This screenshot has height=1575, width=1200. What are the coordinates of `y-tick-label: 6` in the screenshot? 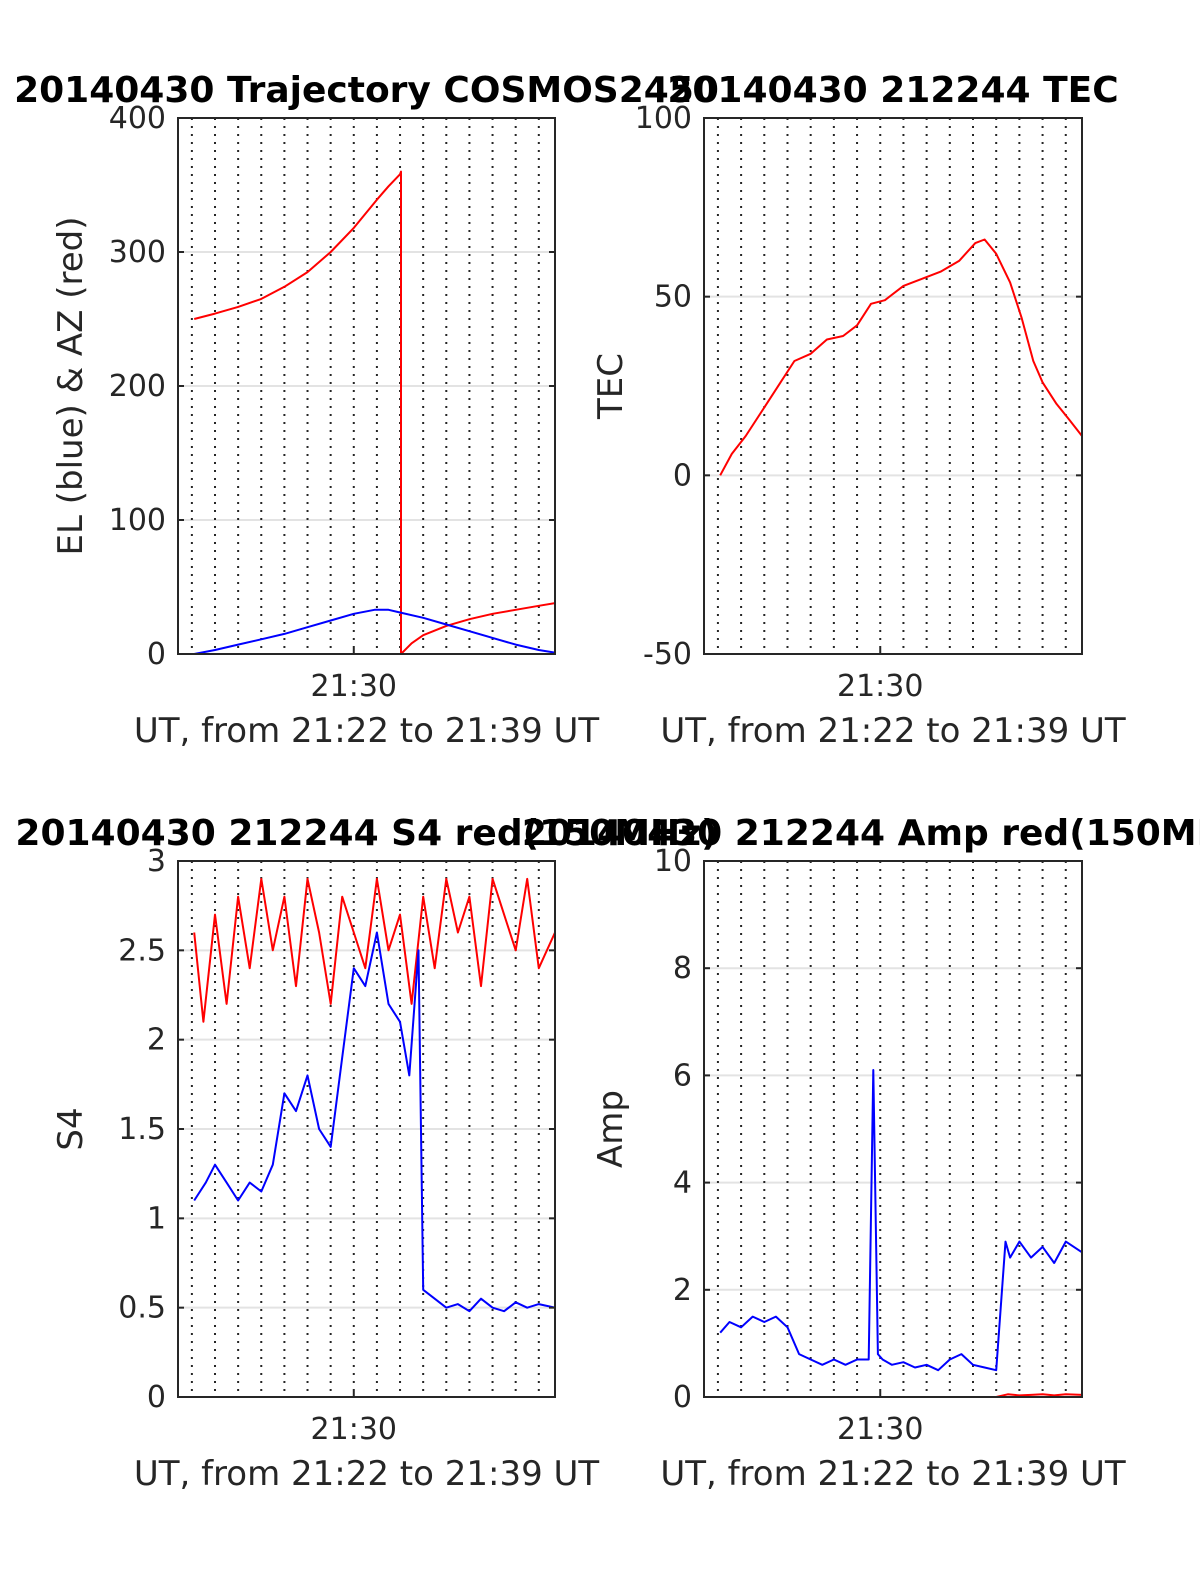 It's located at (682, 1075).